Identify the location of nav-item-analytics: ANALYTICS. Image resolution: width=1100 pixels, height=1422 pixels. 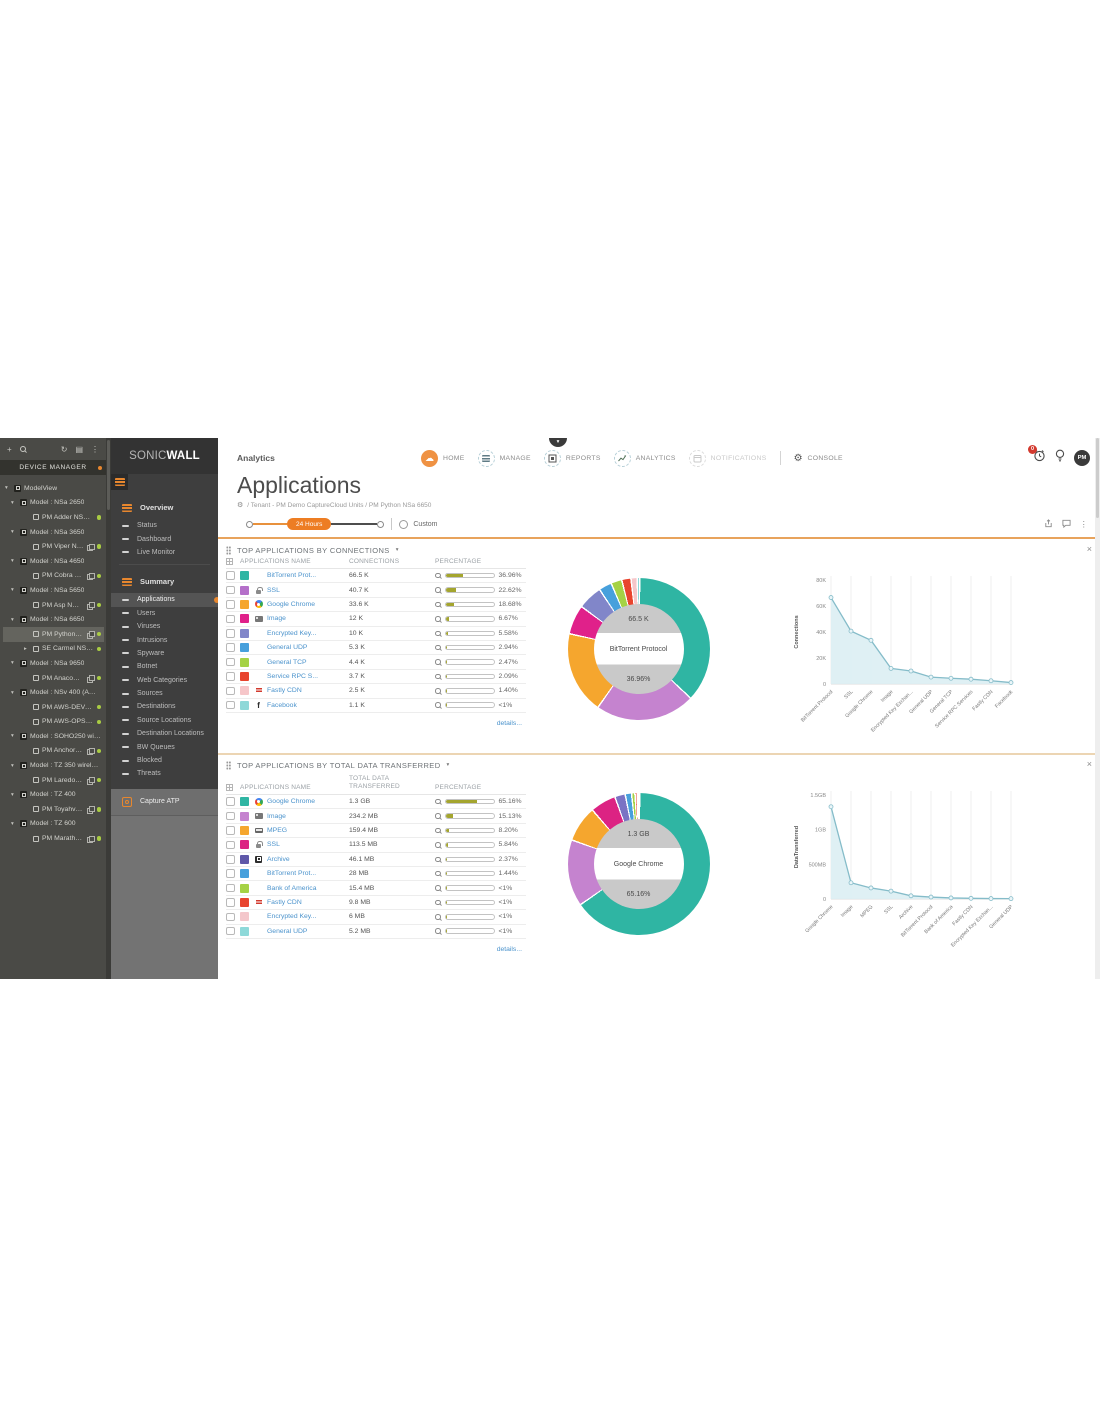
(644, 458).